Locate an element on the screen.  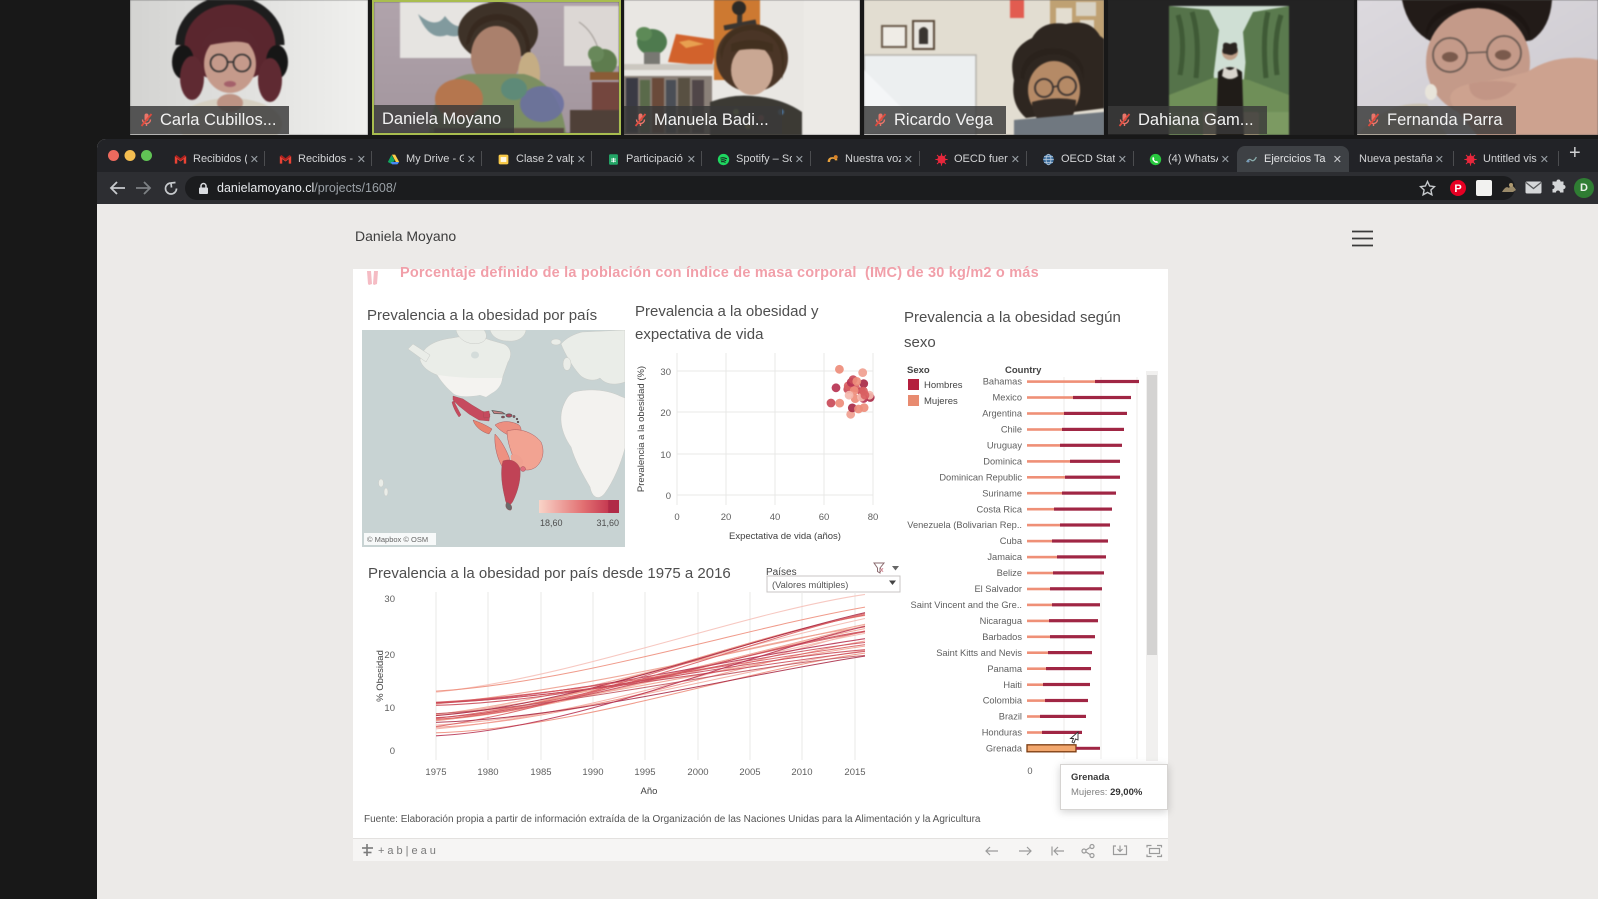
svg-text: Año is located at coordinates (649, 791).